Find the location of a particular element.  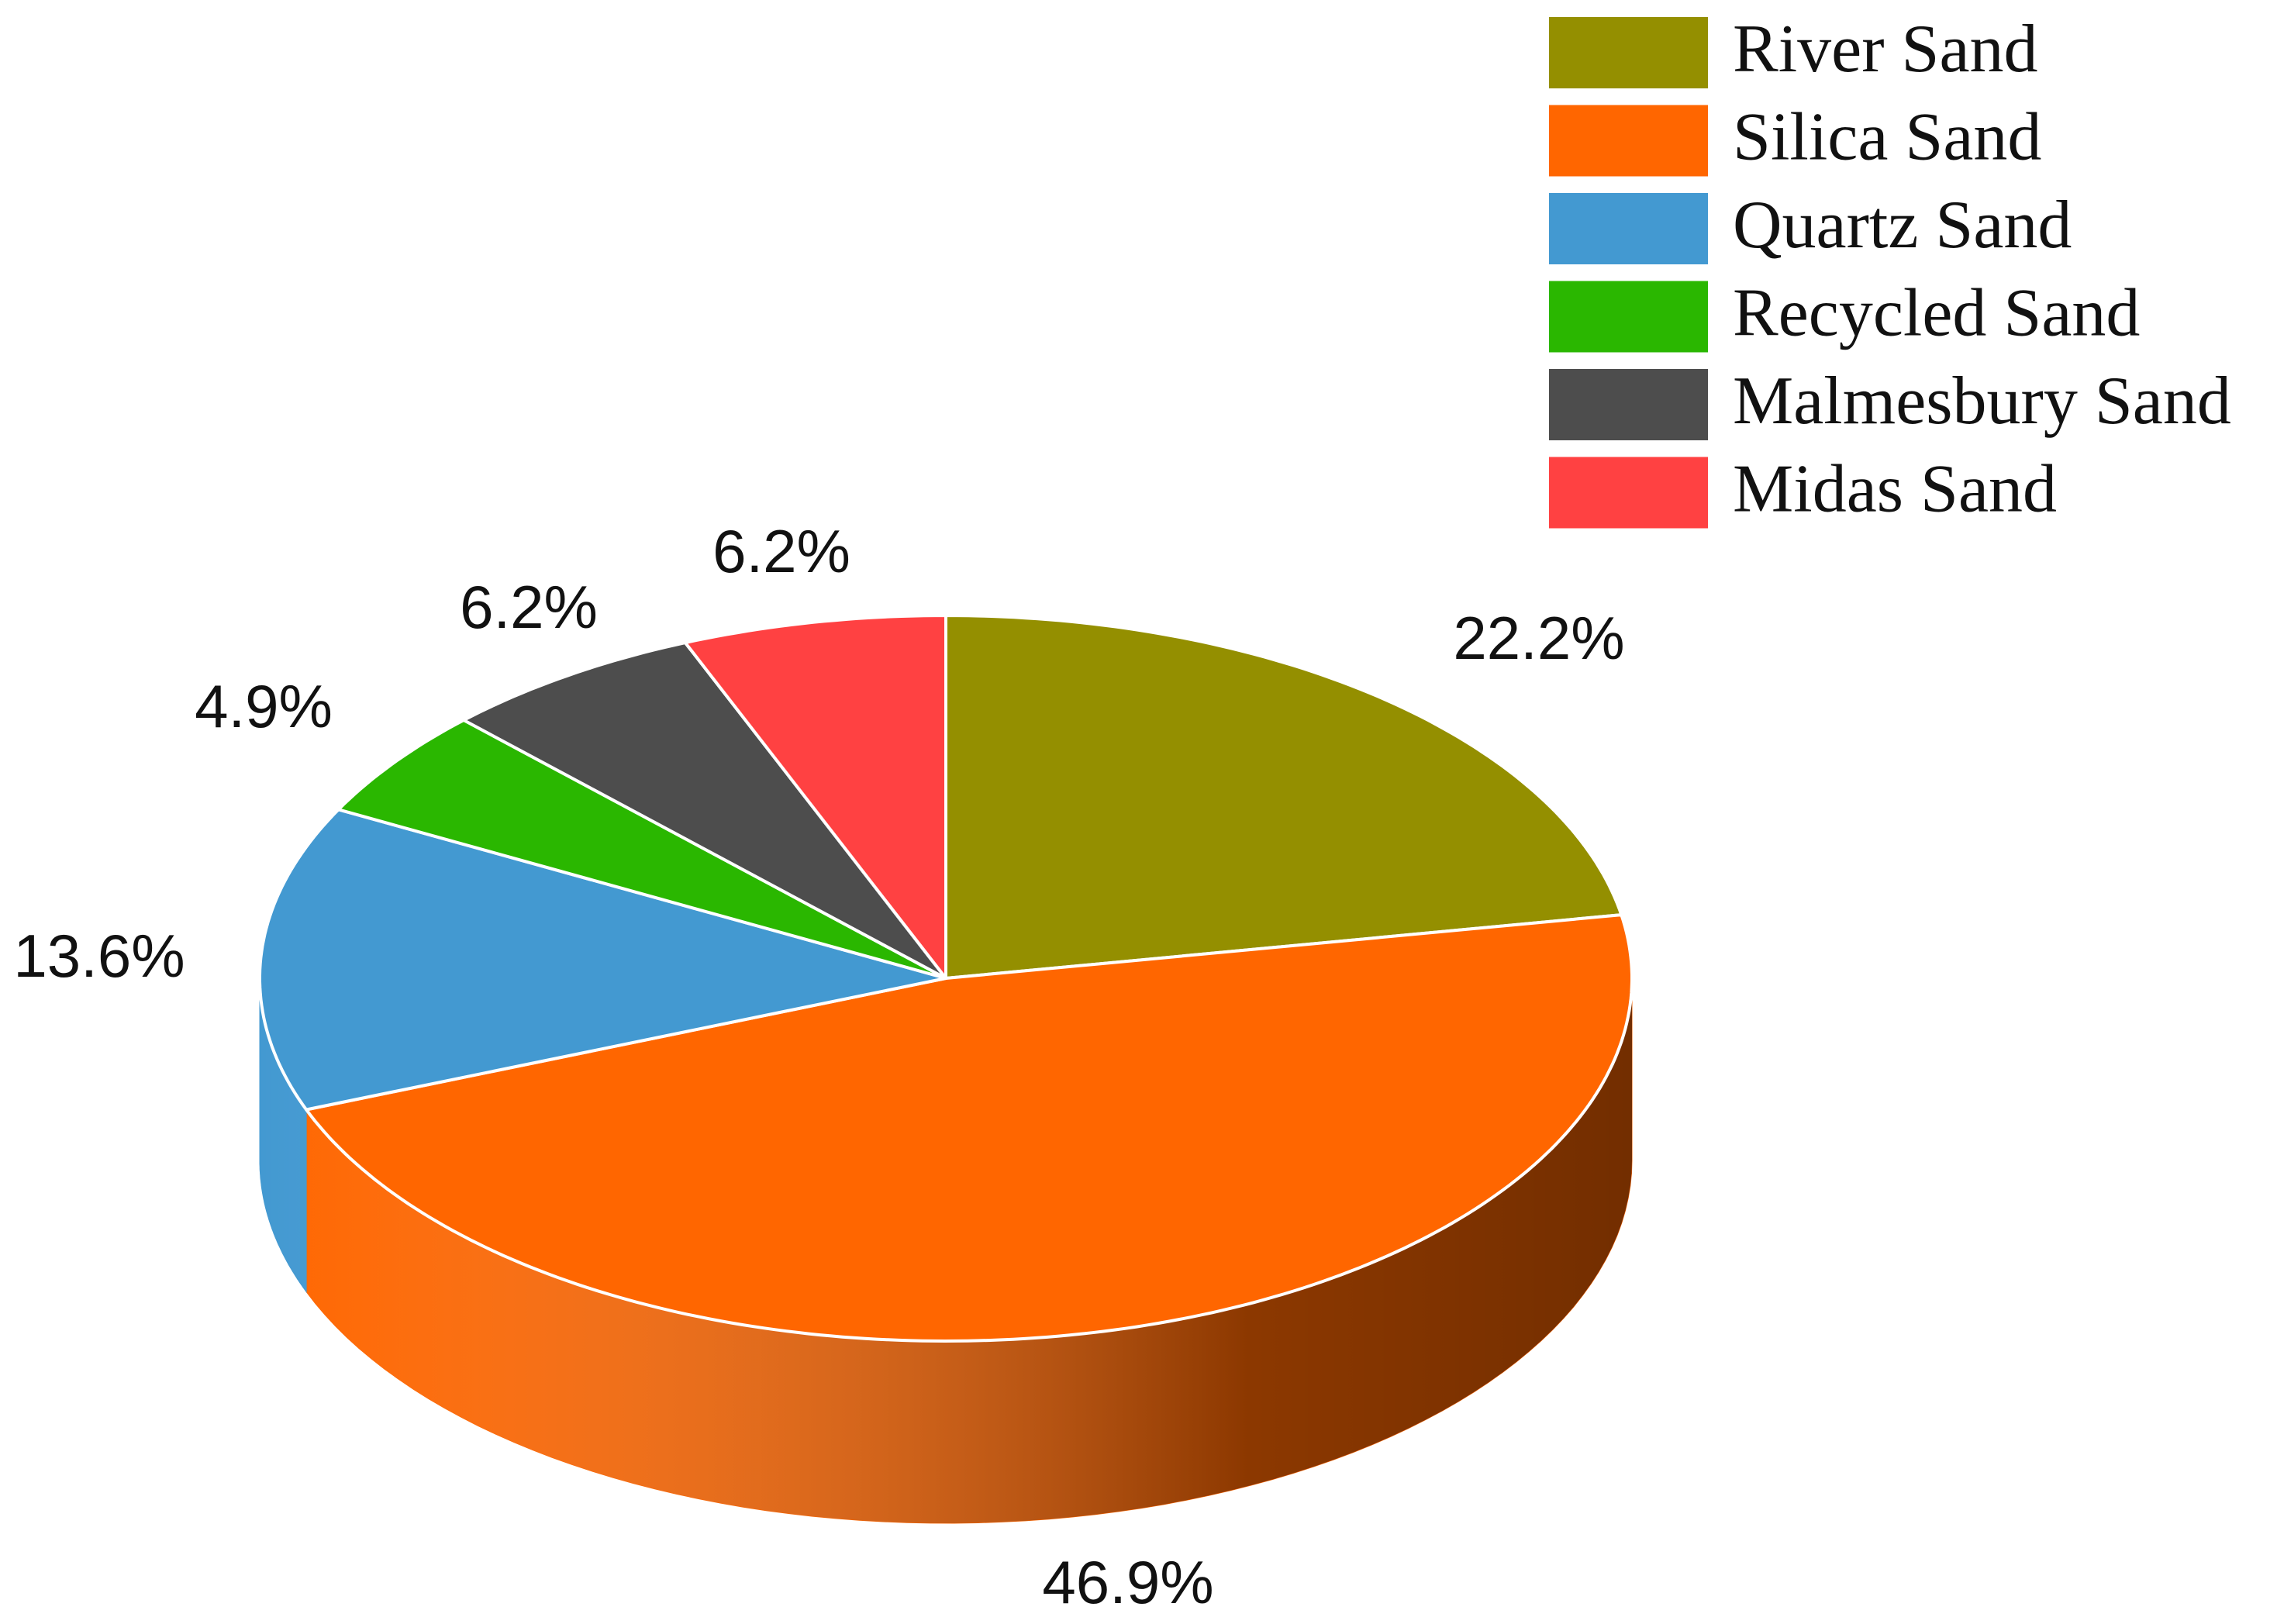

legend-swatch-malmesbury-sand is located at coordinates (1628, 404).